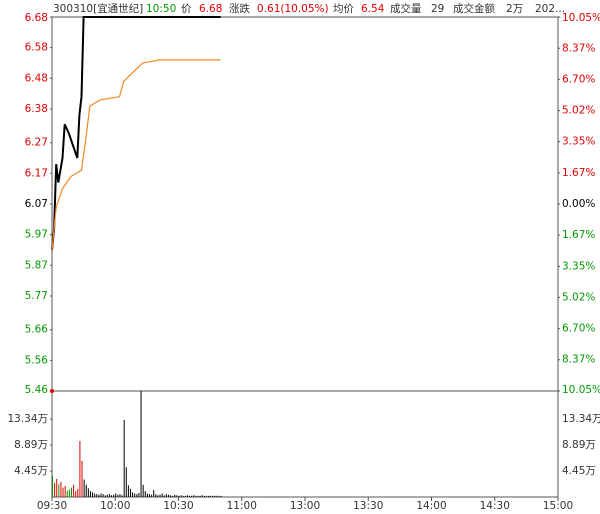 This screenshot has height=514, width=600. What do you see at coordinates (437, 9) in the screenshot?
I see `volume: 29` at bounding box center [437, 9].